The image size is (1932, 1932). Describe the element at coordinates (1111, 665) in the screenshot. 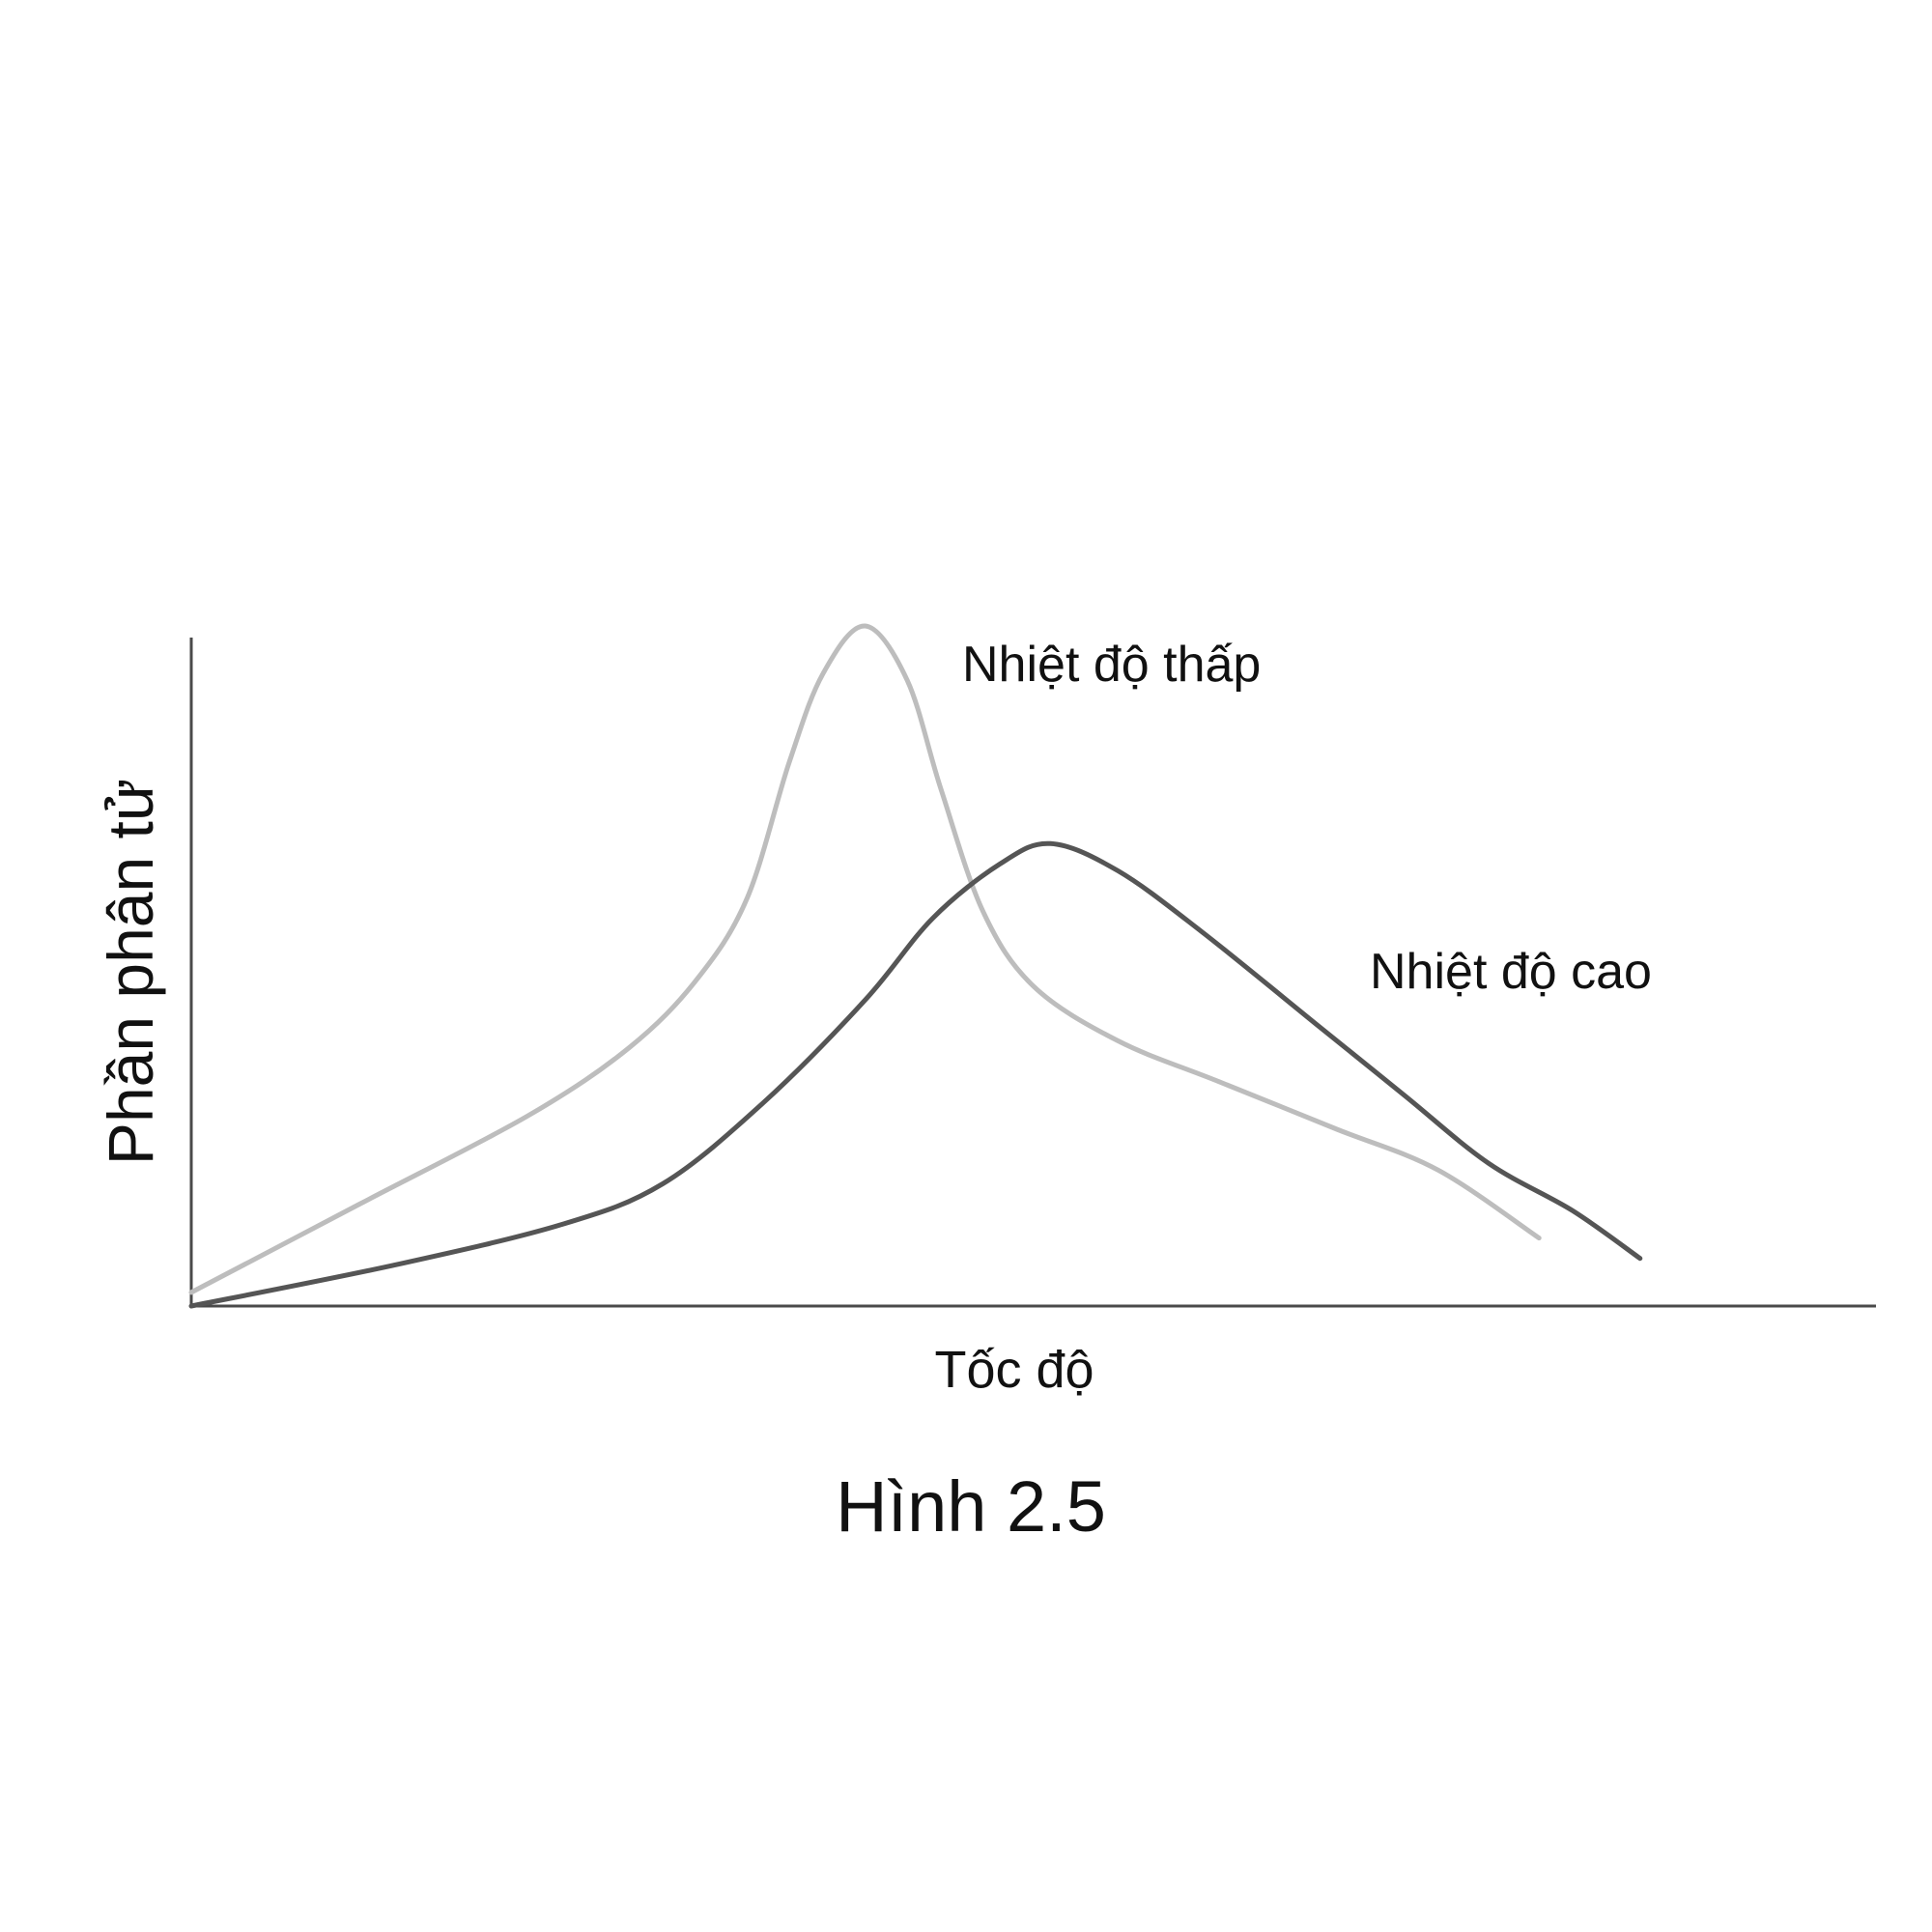

I see `annotation-low-temp: Nhiệt độ thấp` at that location.